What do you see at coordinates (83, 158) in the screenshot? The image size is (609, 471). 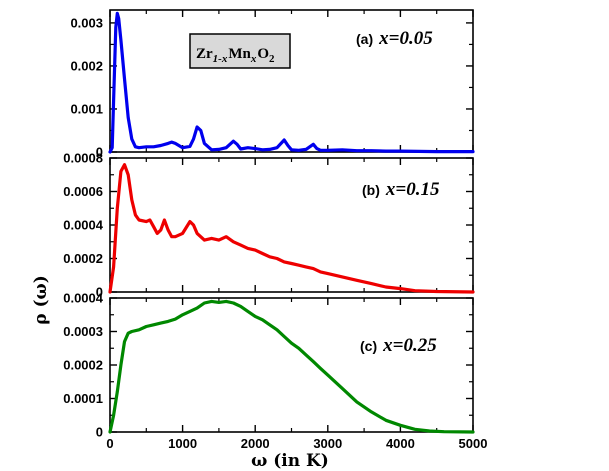 I see `y-tick-label: 0.0008` at bounding box center [83, 158].